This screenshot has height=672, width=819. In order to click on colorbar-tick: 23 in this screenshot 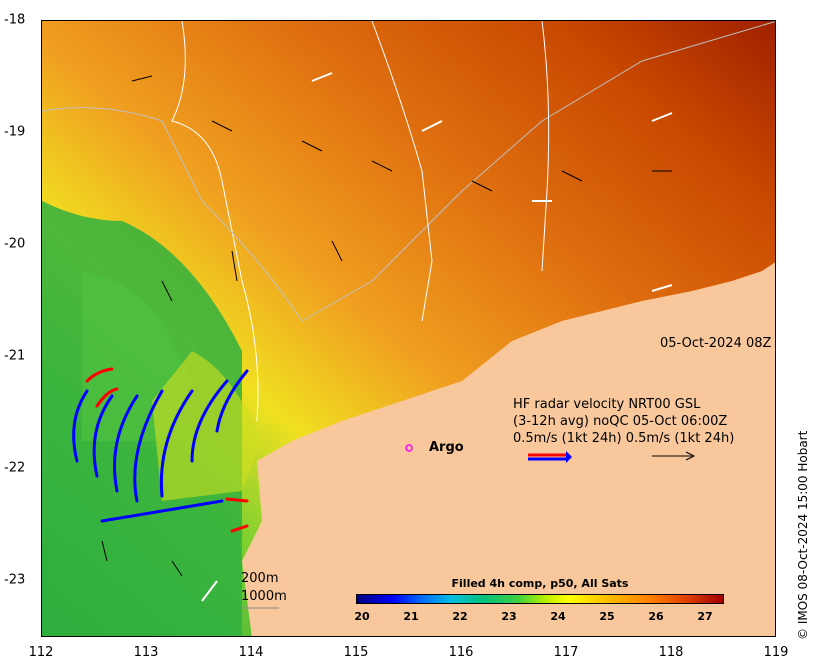, I will do `click(509, 616)`.